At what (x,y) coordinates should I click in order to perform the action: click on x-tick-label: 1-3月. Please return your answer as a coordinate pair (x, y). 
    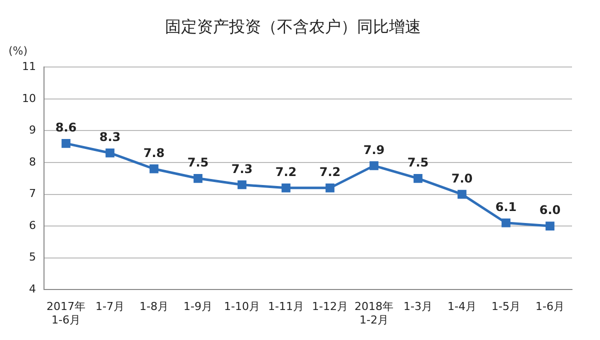
    Looking at the image, I should click on (418, 307).